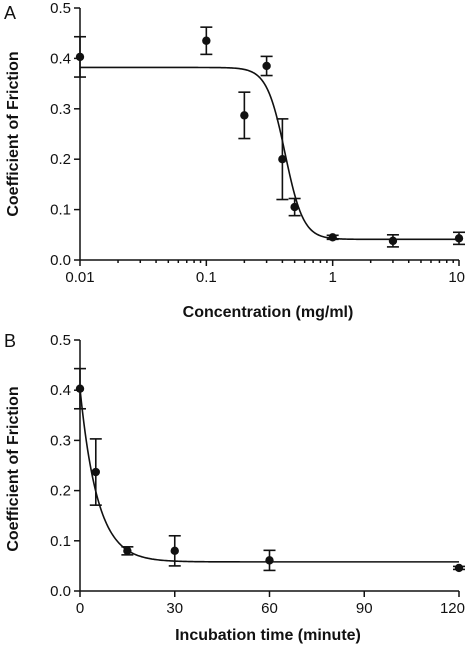 This screenshot has width=474, height=651. Describe the element at coordinates (268, 312) in the screenshot. I see `panel-a-x-axis-title: Concentration (mg/ml)` at that location.